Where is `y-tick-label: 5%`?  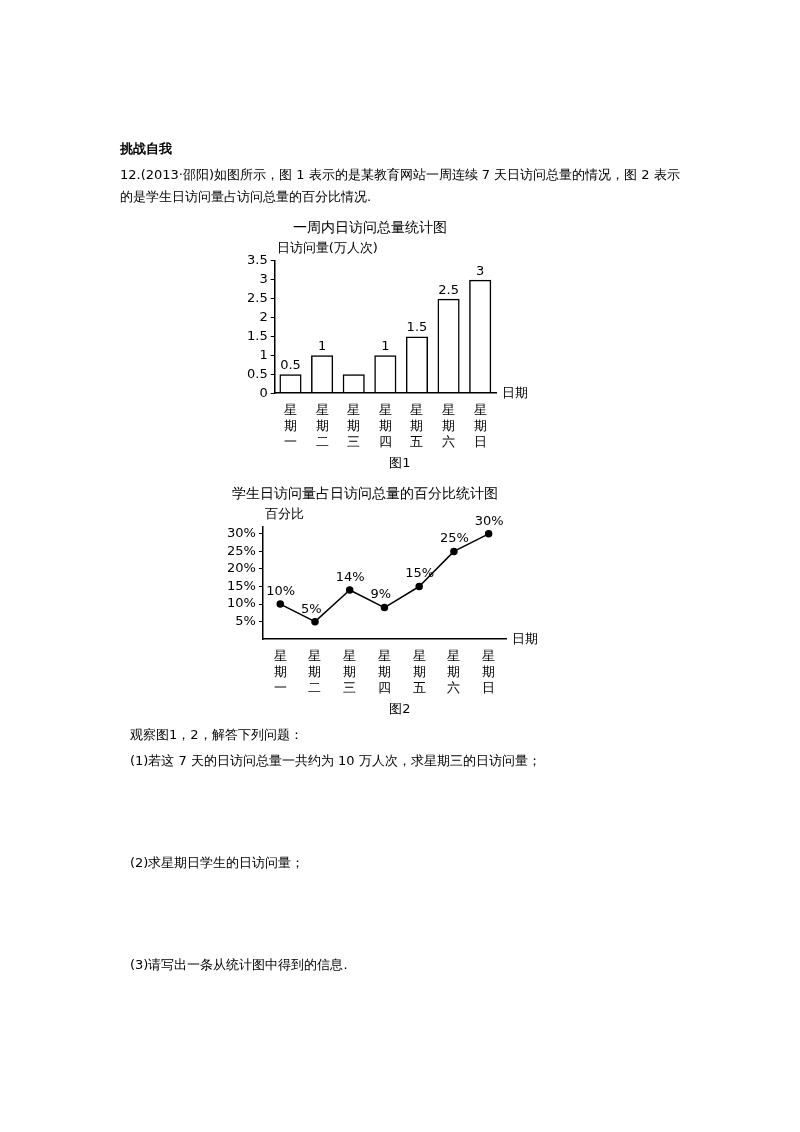 y-tick-label: 5% is located at coordinates (245, 621).